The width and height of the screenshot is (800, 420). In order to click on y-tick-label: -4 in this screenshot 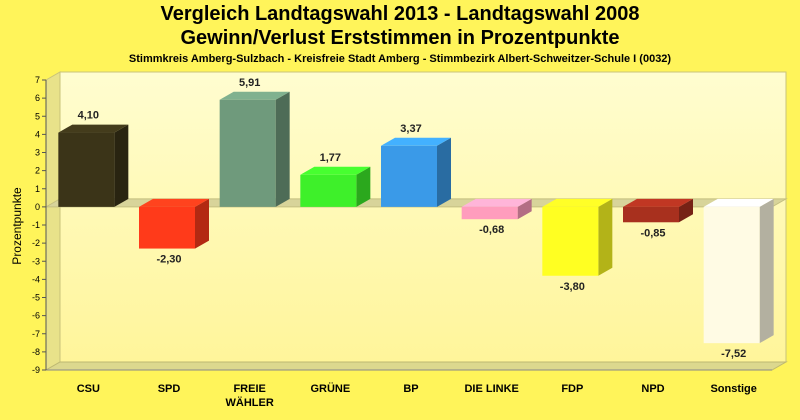, I will do `click(36, 279)`.